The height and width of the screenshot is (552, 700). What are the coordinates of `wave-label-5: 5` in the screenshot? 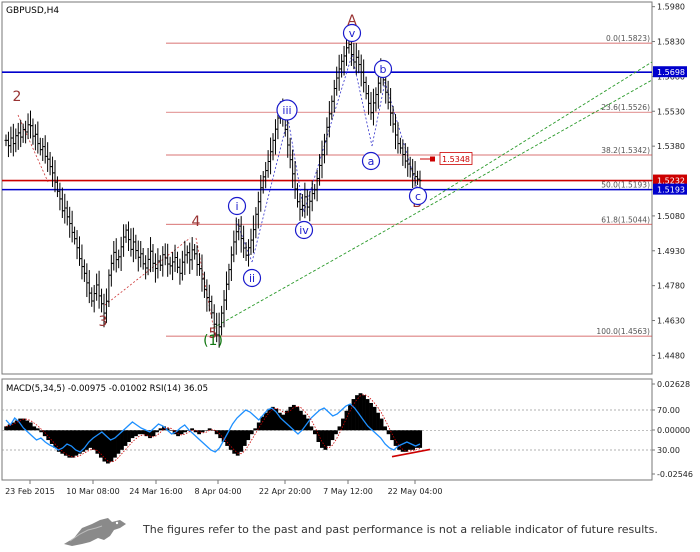 It's located at (213, 334).